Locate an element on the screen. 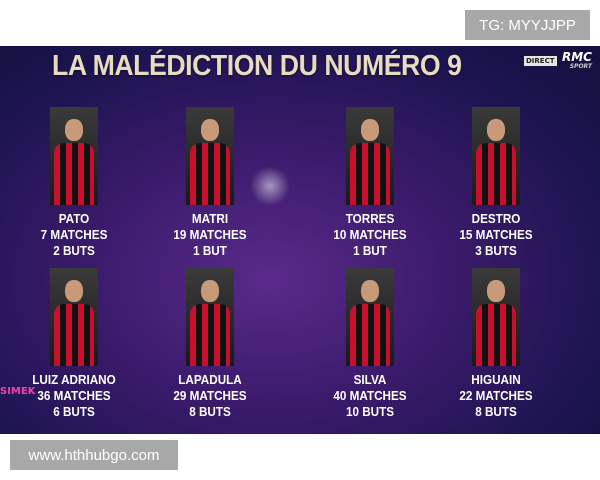  player-card: DESTRO 15 MATCHES 3 BUTS is located at coordinates (496, 183).